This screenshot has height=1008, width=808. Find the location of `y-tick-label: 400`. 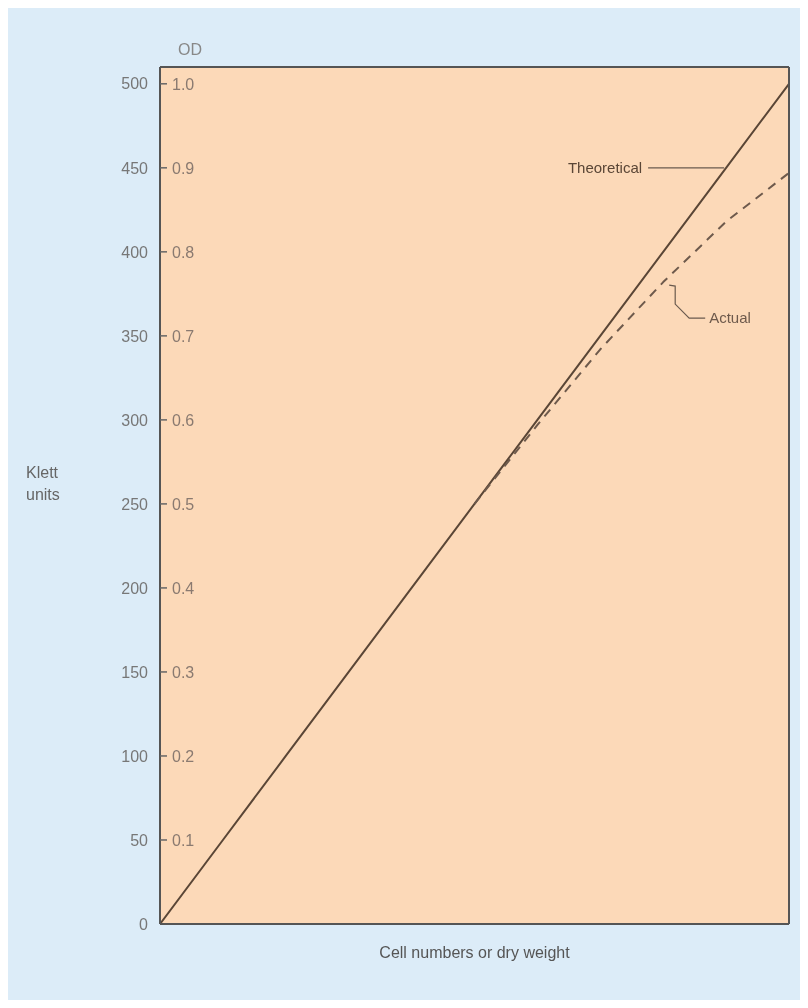

y-tick-label: 400 is located at coordinates (135, 252).